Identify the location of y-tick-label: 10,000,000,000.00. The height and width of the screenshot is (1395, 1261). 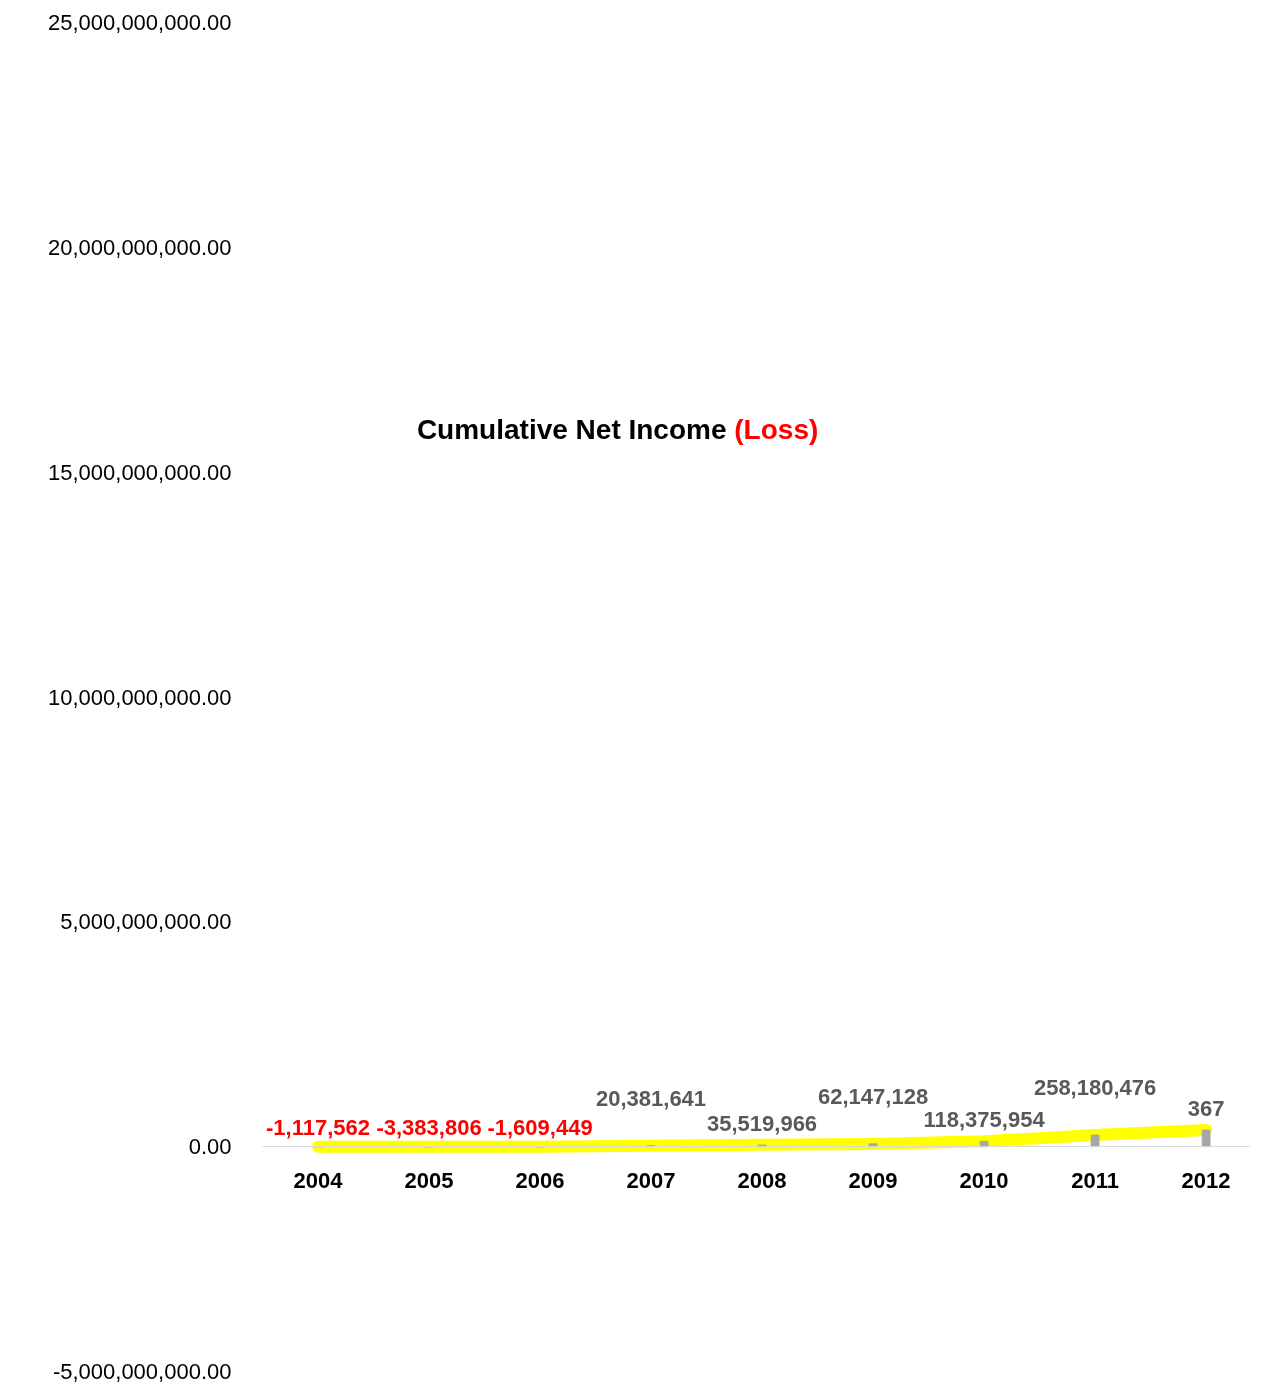
(139, 697).